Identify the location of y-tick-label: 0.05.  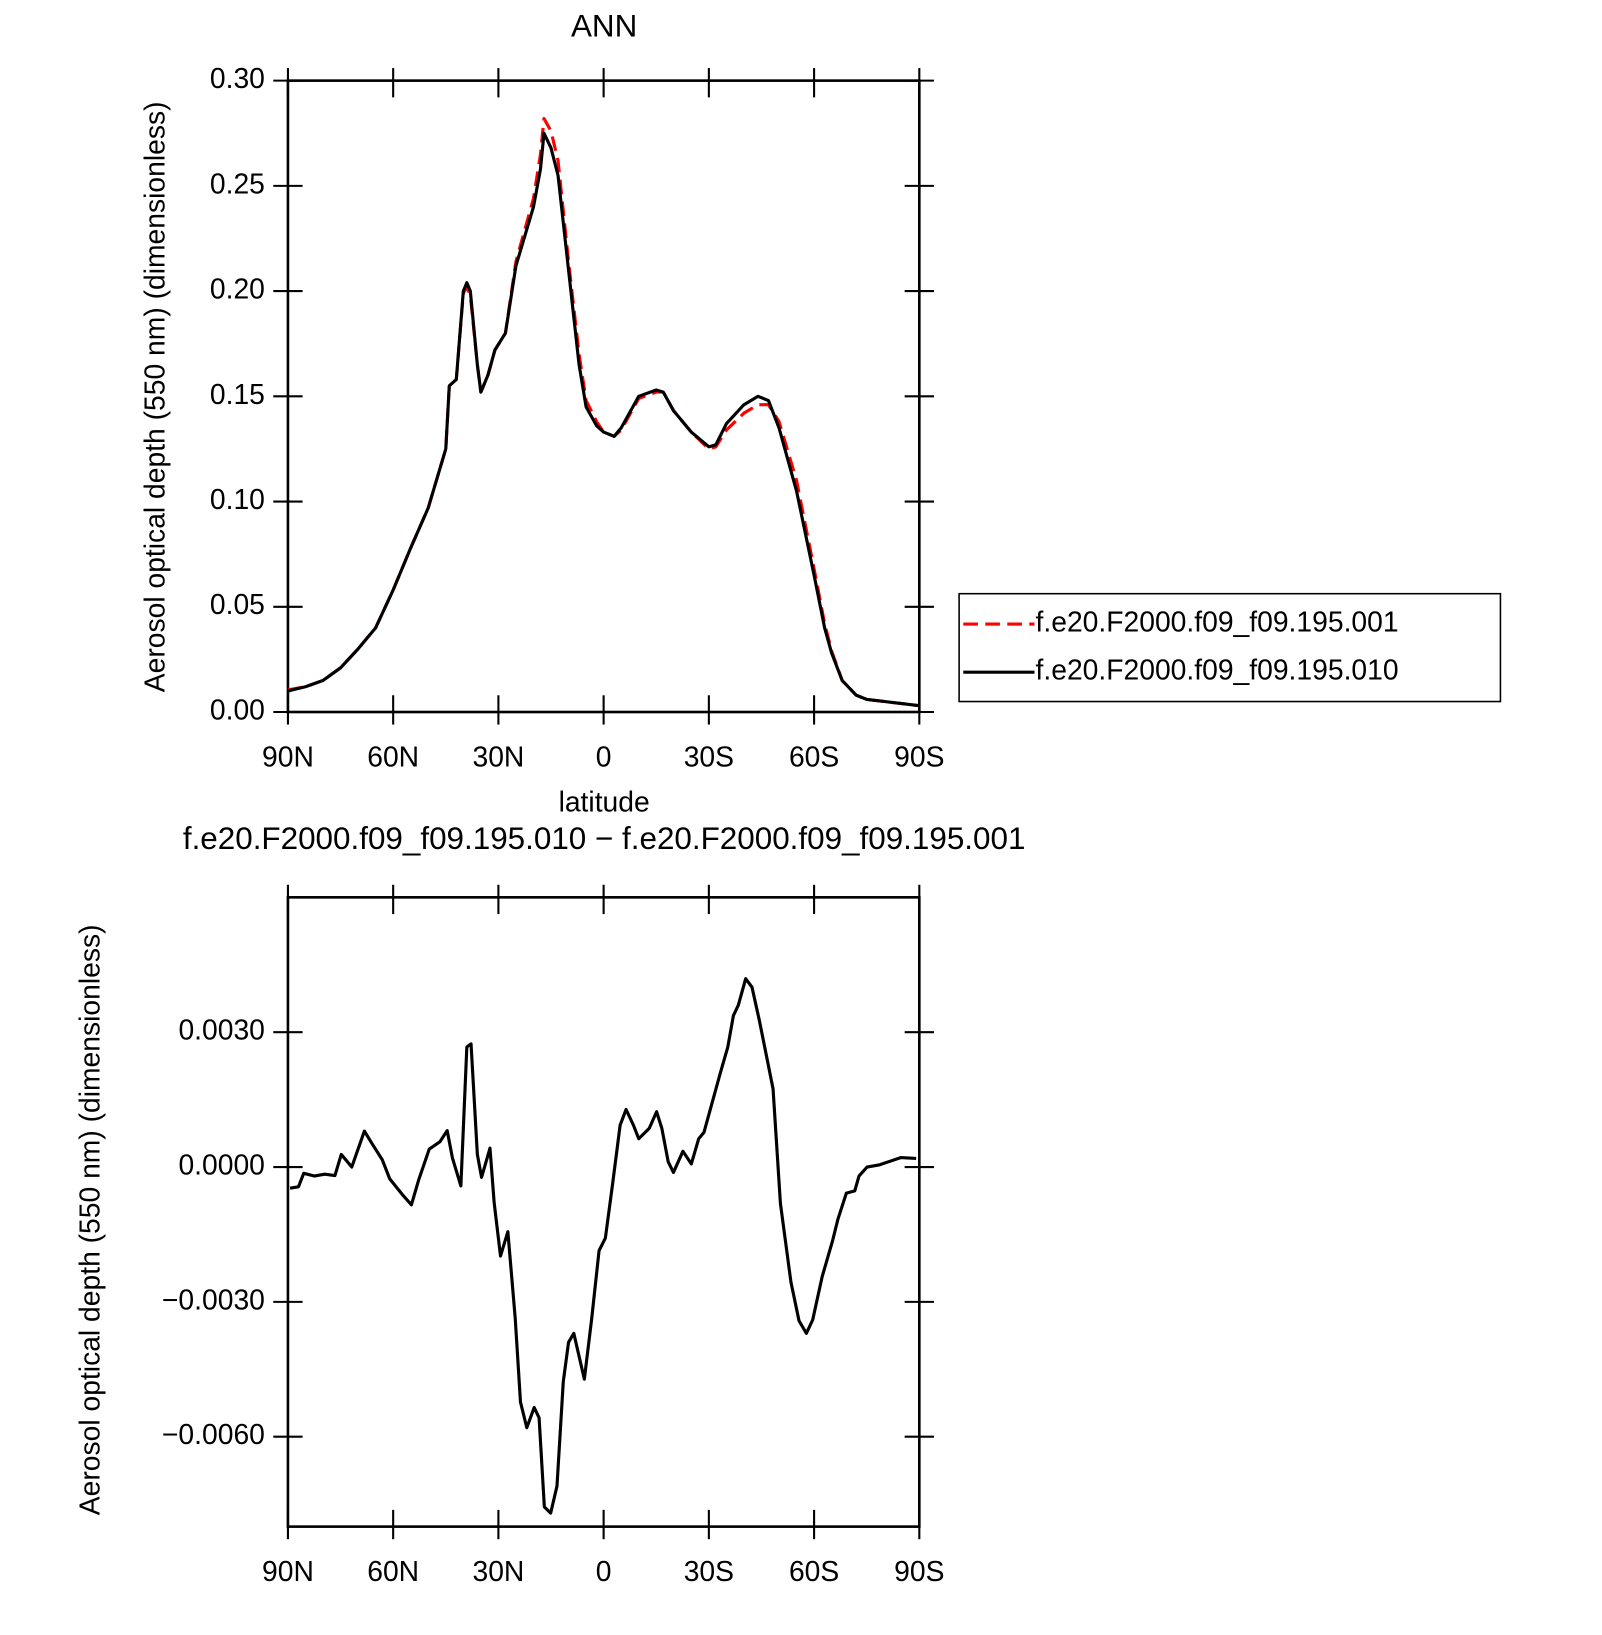
(237, 604).